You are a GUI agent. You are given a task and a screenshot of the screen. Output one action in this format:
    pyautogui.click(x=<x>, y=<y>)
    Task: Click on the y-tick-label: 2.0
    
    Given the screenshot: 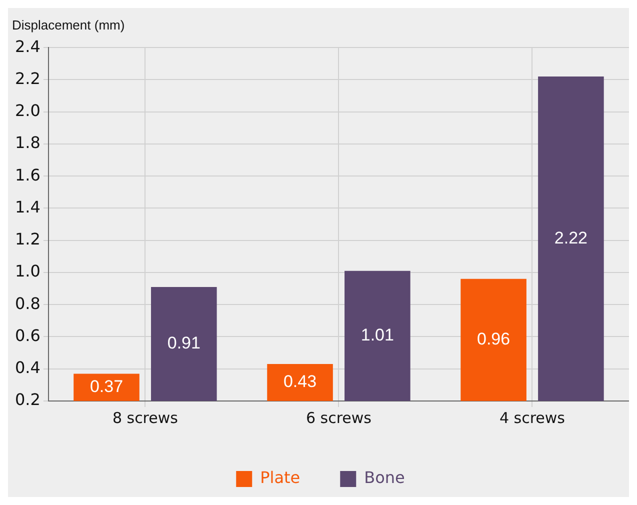 What is the action you would take?
    pyautogui.click(x=27, y=110)
    